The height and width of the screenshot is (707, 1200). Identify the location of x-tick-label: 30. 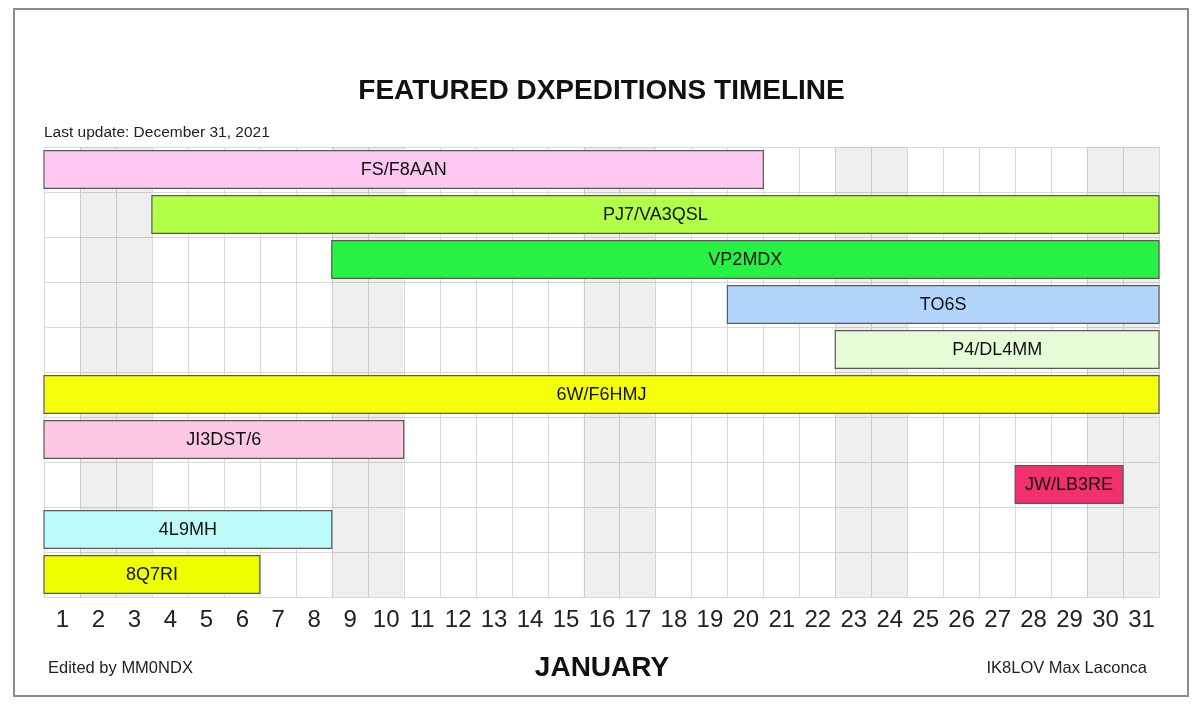
(1105, 618).